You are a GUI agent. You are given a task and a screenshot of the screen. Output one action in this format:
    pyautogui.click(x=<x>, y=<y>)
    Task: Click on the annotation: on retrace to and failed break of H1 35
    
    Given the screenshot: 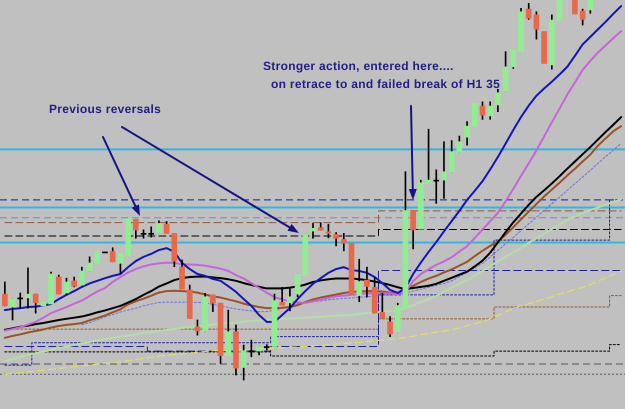 What is the action you would take?
    pyautogui.click(x=385, y=84)
    